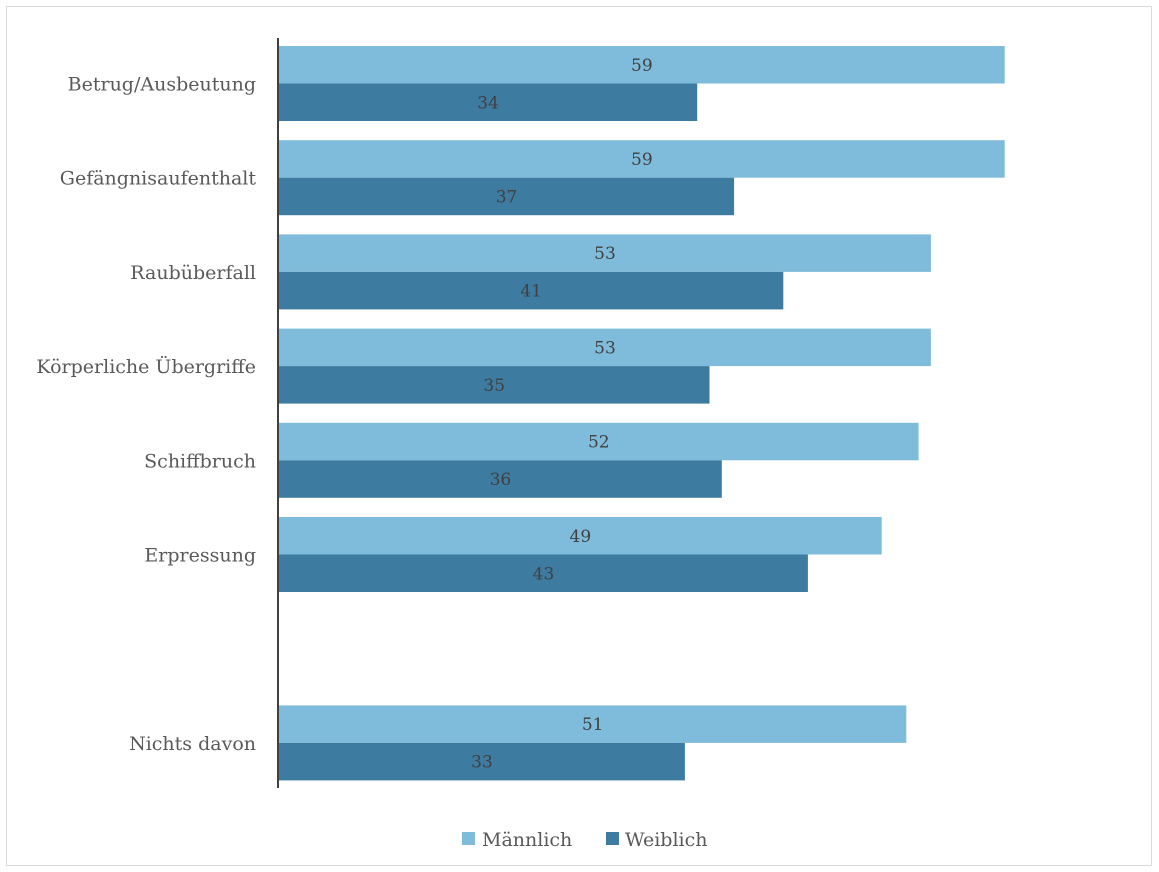 The image size is (1159, 872). Describe the element at coordinates (200, 461) in the screenshot. I see `category-label: Schiffbruch` at that location.